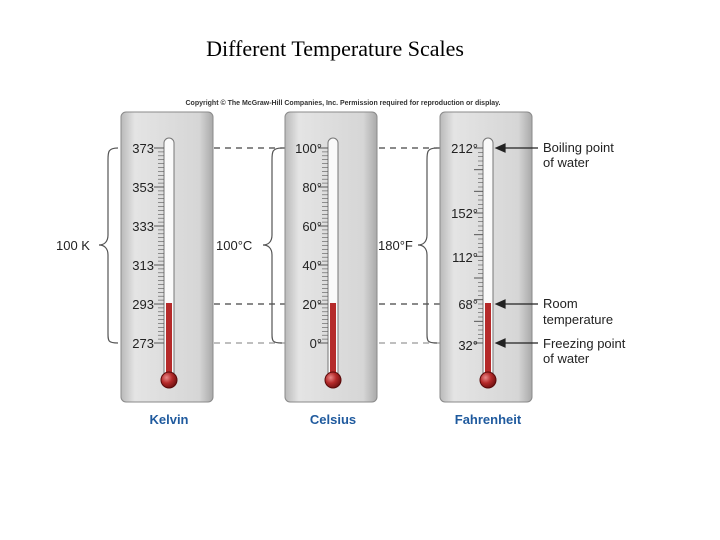 The height and width of the screenshot is (540, 720). I want to click on celsius-mercury, so click(333, 339).